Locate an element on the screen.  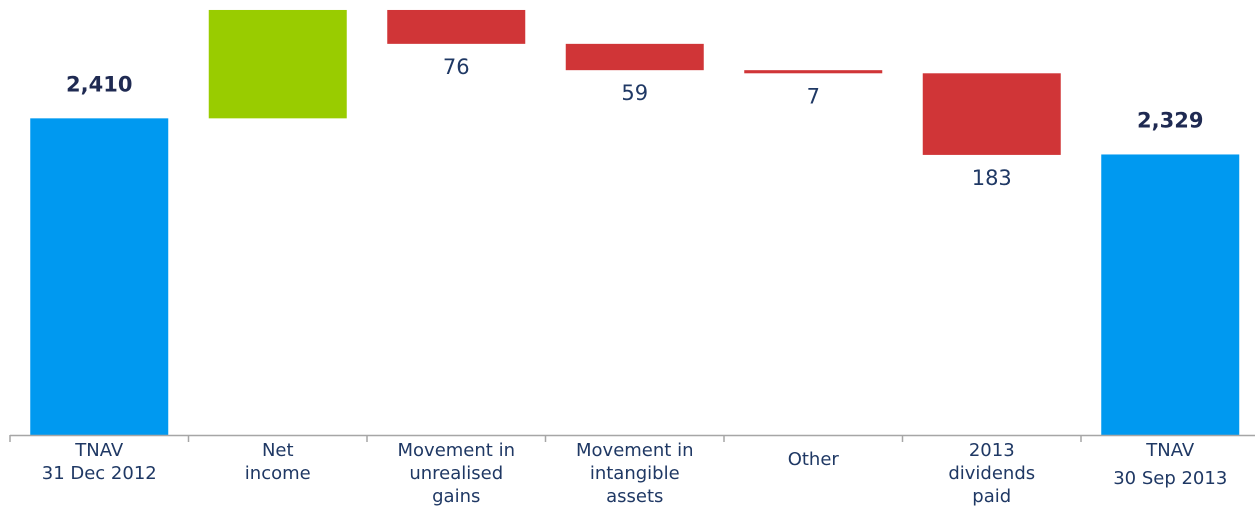
x-axis is located at coordinates (632, 438).